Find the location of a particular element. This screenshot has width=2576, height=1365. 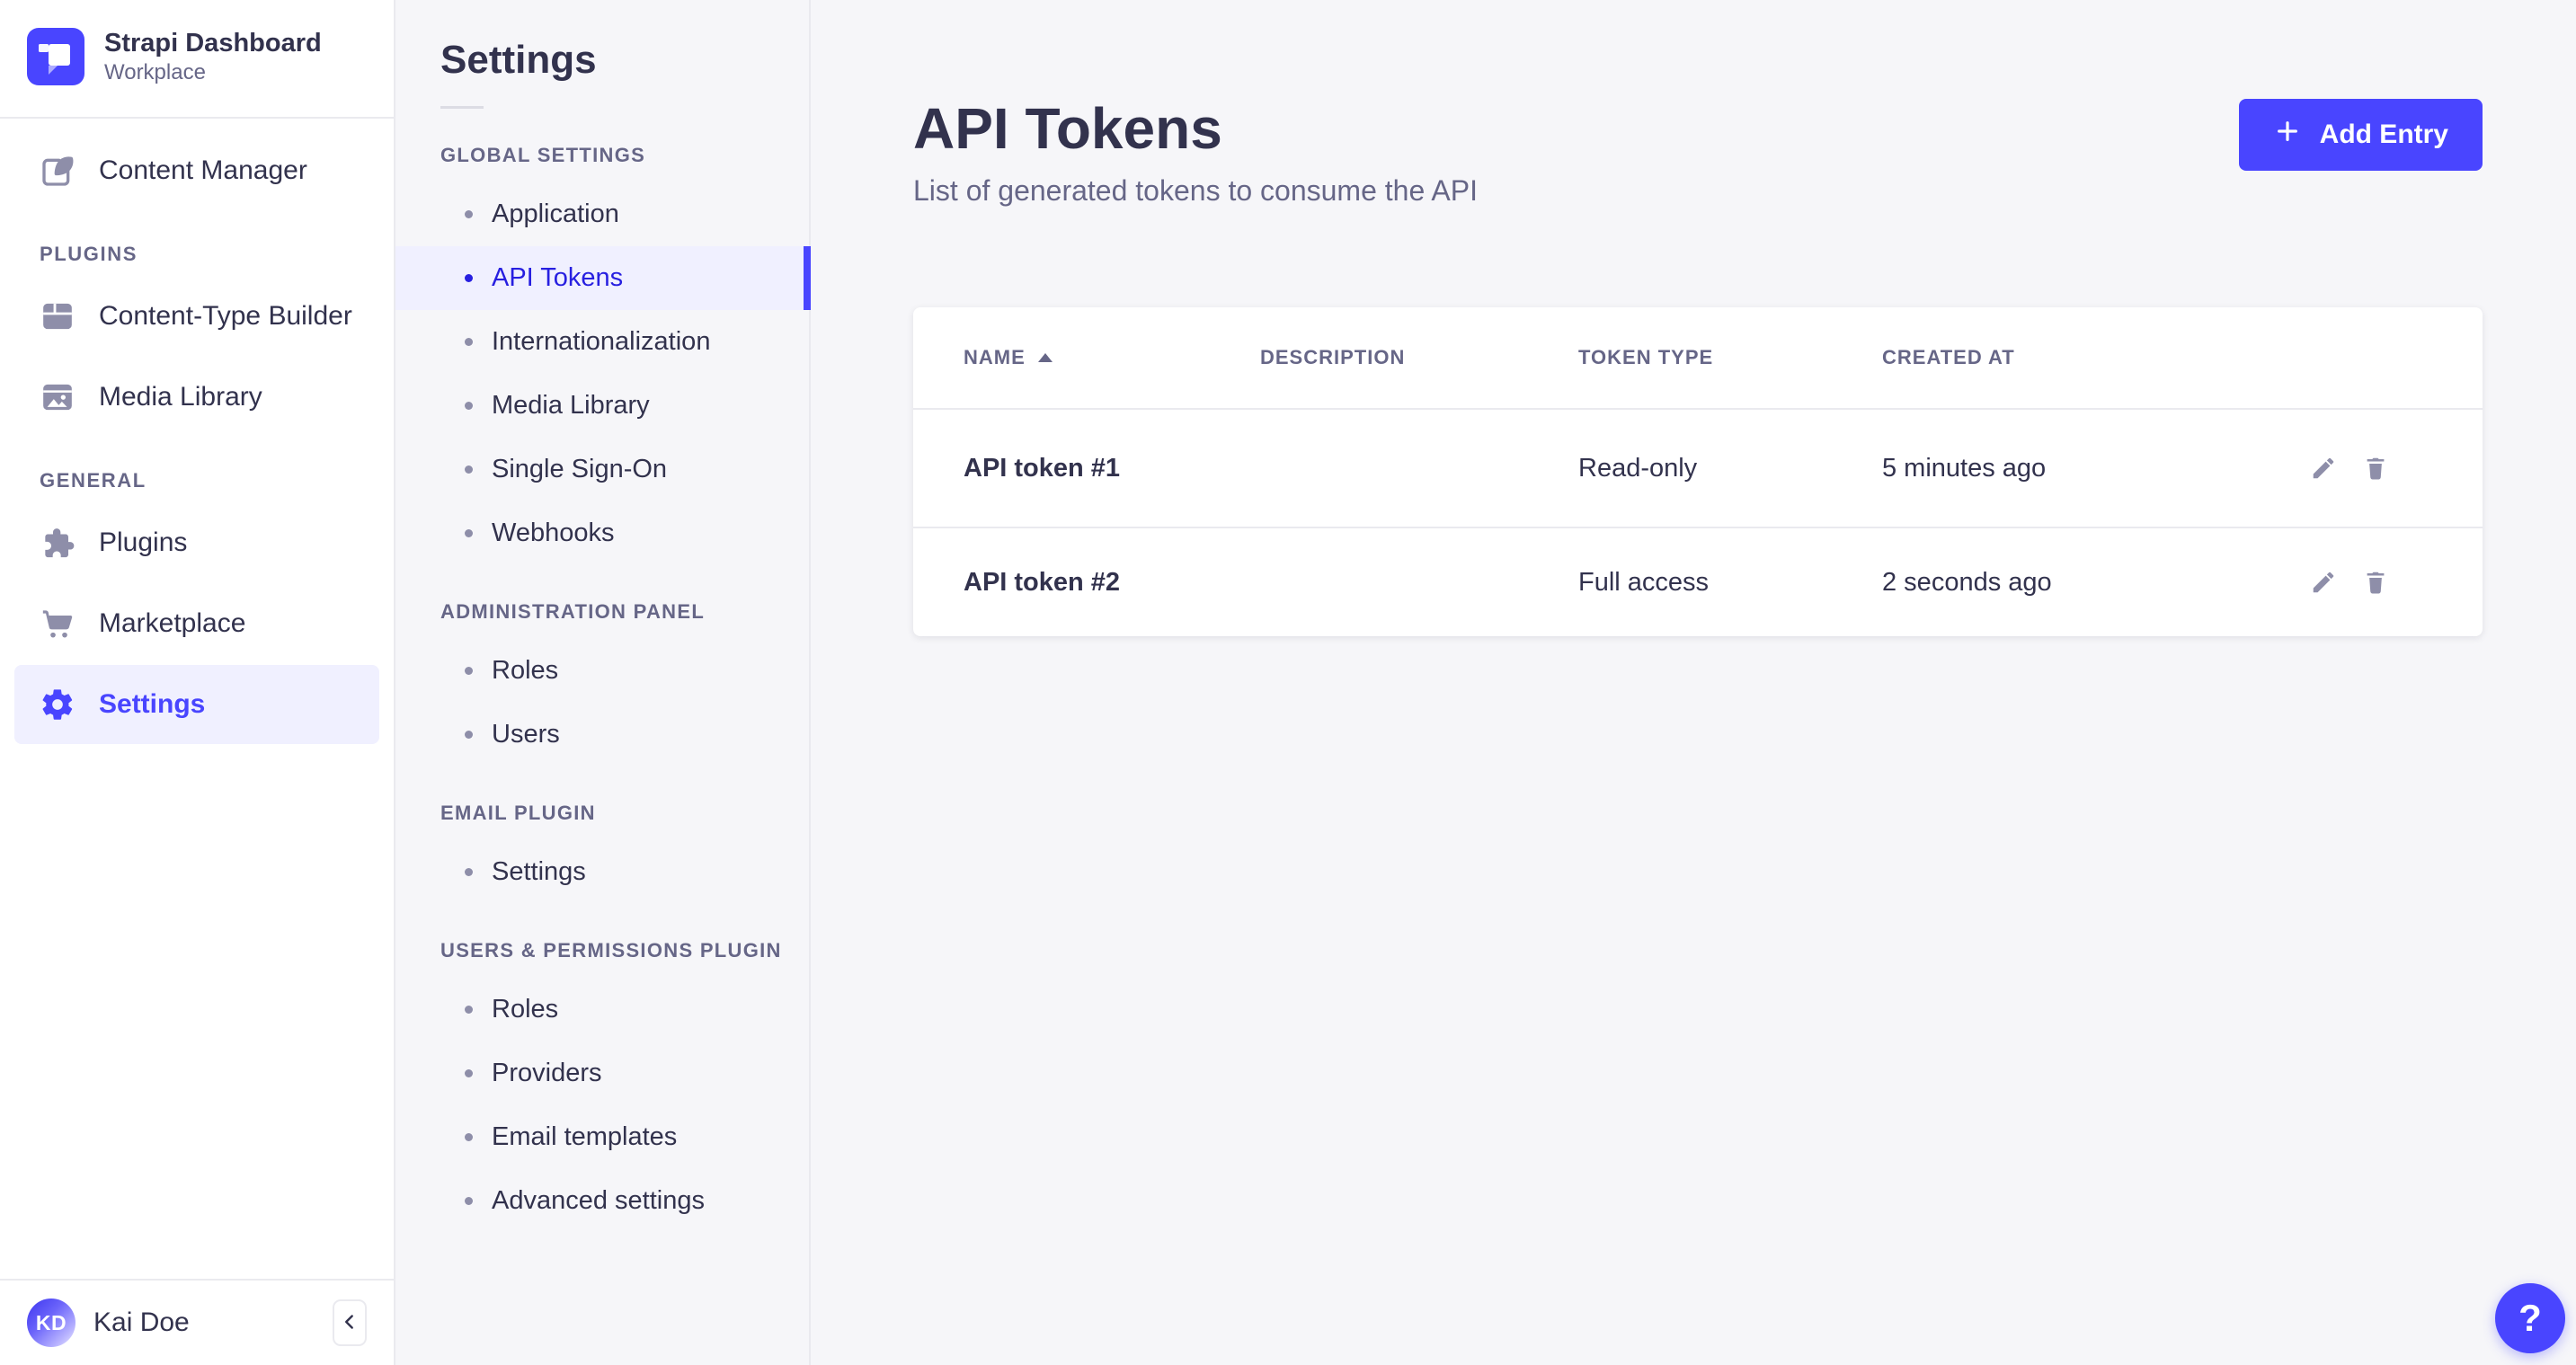

subnav-section-administration-panel-label: ADMINISTRATION PANEL is located at coordinates (573, 611).